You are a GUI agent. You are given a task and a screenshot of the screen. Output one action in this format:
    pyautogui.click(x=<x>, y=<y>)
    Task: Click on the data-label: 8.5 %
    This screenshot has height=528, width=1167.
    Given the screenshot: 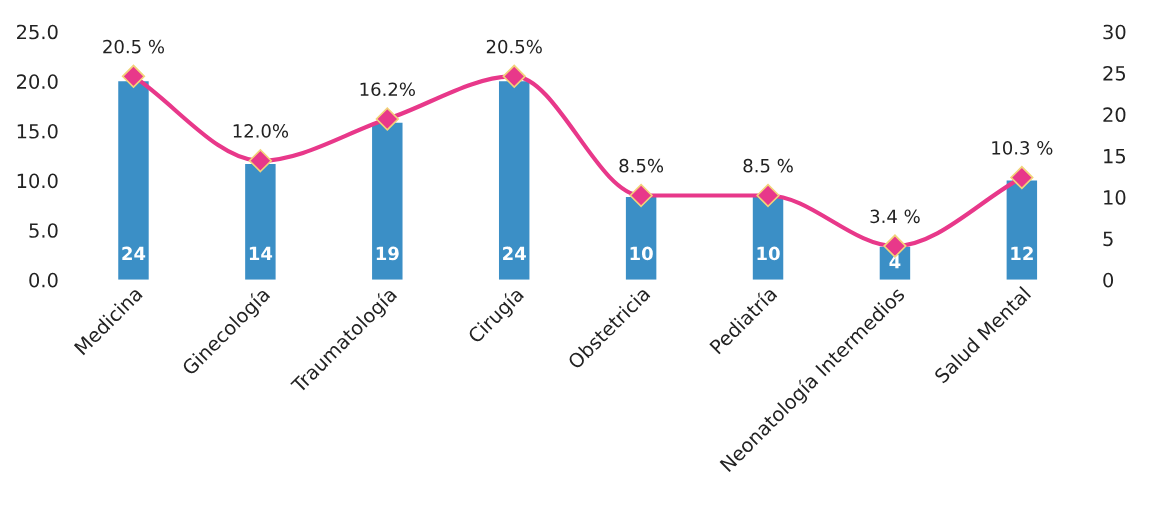 What is the action you would take?
    pyautogui.click(x=768, y=165)
    